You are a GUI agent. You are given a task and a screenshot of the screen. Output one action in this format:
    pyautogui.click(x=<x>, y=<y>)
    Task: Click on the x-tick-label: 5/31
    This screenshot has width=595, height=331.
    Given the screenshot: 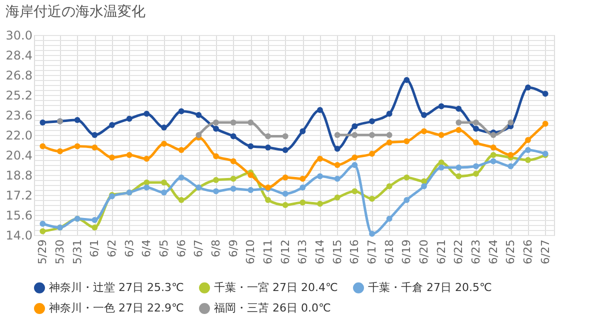 What is the action you would take?
    pyautogui.click(x=77, y=252)
    